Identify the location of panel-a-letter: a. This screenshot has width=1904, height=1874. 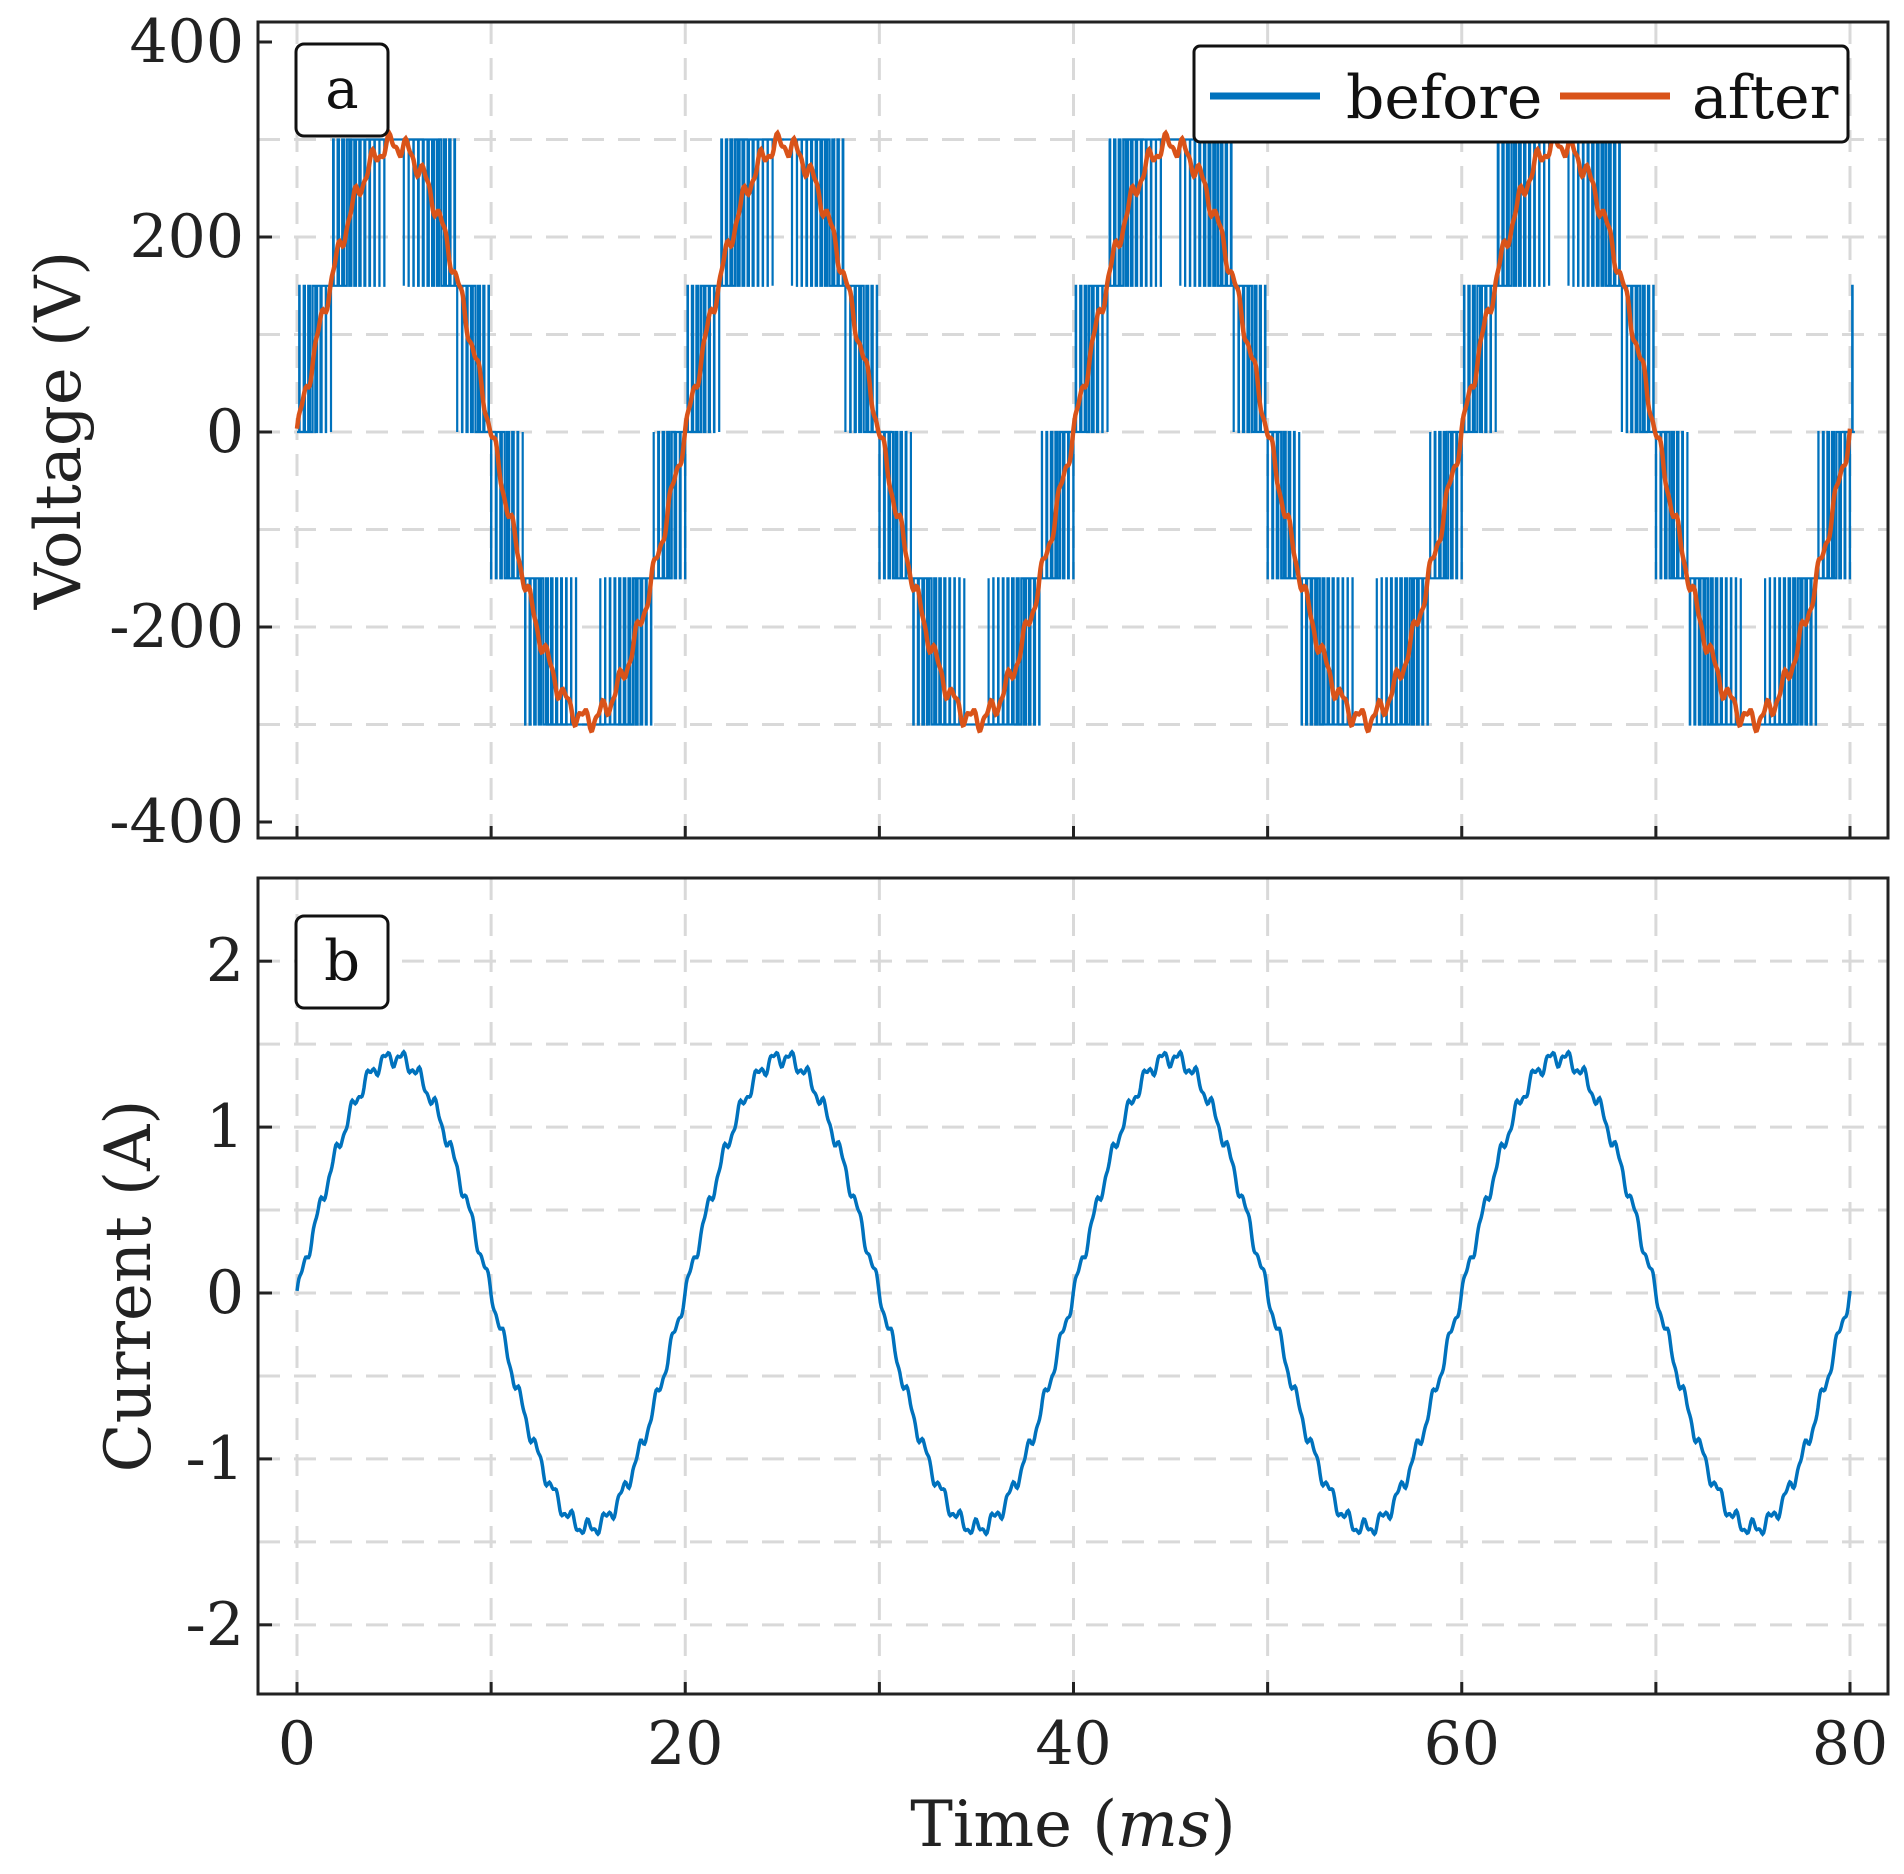
(341, 89).